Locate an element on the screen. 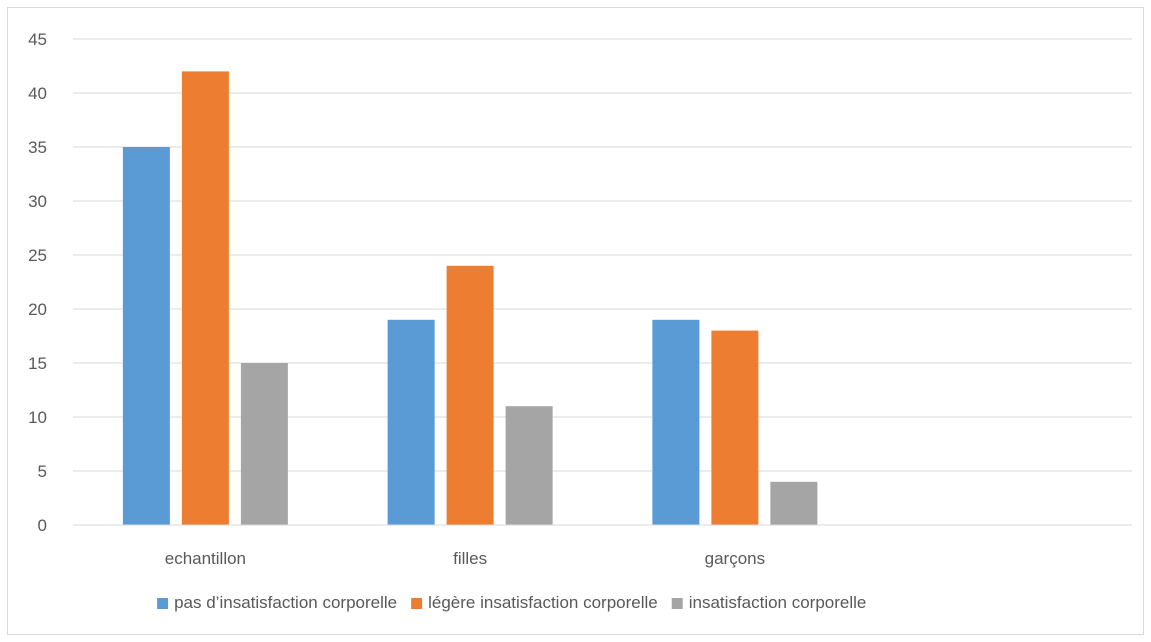 The width and height of the screenshot is (1151, 642). y-tick-label: 15 is located at coordinates (37, 363).